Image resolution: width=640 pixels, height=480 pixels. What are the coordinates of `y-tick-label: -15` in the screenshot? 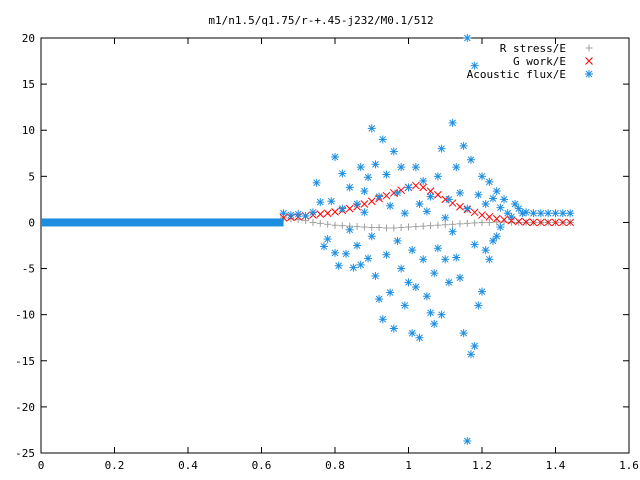 It's located at (25, 361).